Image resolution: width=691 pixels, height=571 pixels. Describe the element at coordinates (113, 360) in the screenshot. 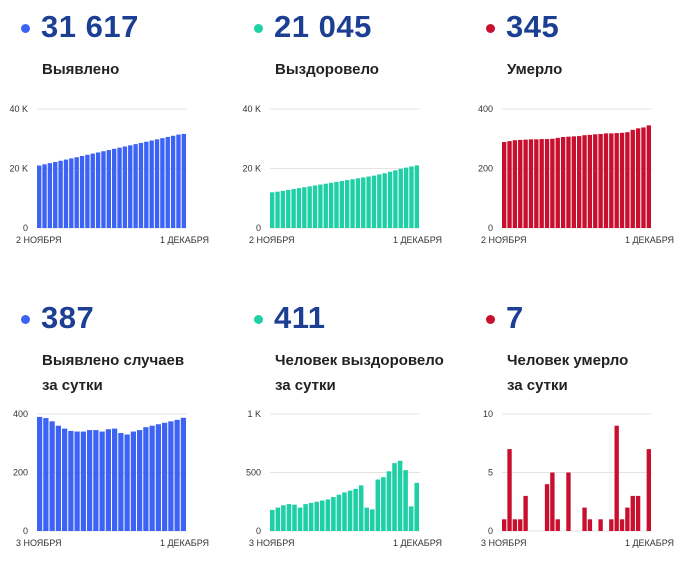

I see `stat-label: Выявлено случаев` at that location.